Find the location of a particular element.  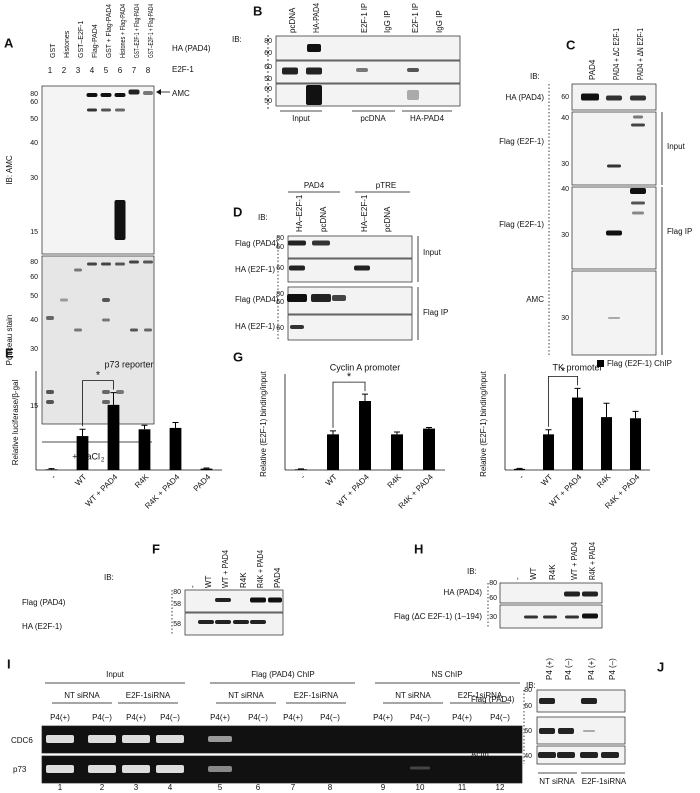

legend-swatch is located at coordinates (600, 363).